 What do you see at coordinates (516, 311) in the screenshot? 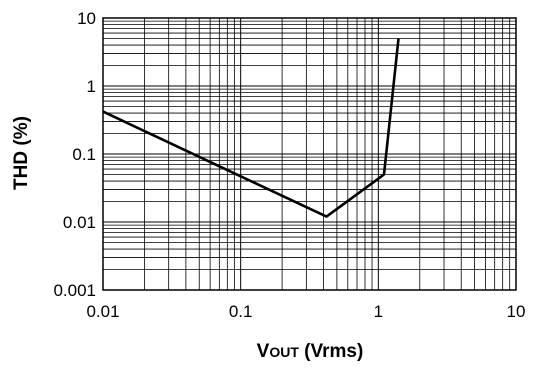
I see `x-tick-label: 10` at bounding box center [516, 311].